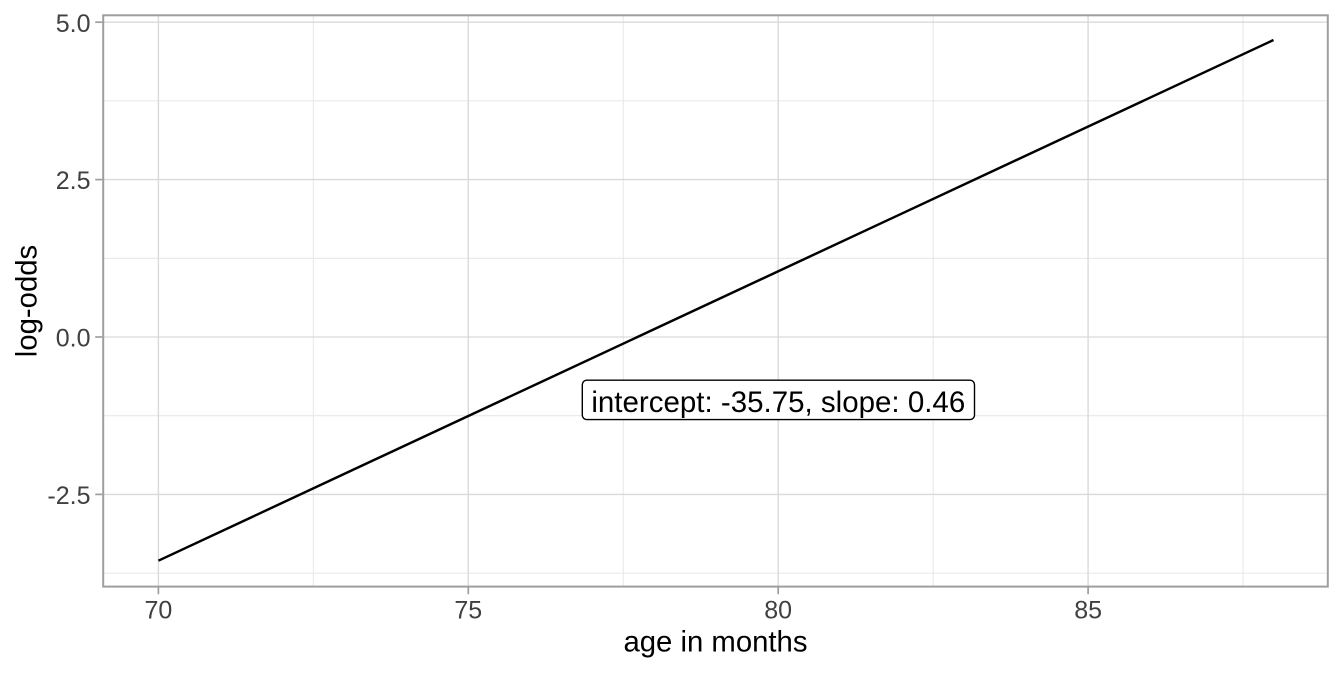 This screenshot has width=1344, height=677. I want to click on svg-text: 80, so click(778, 611).